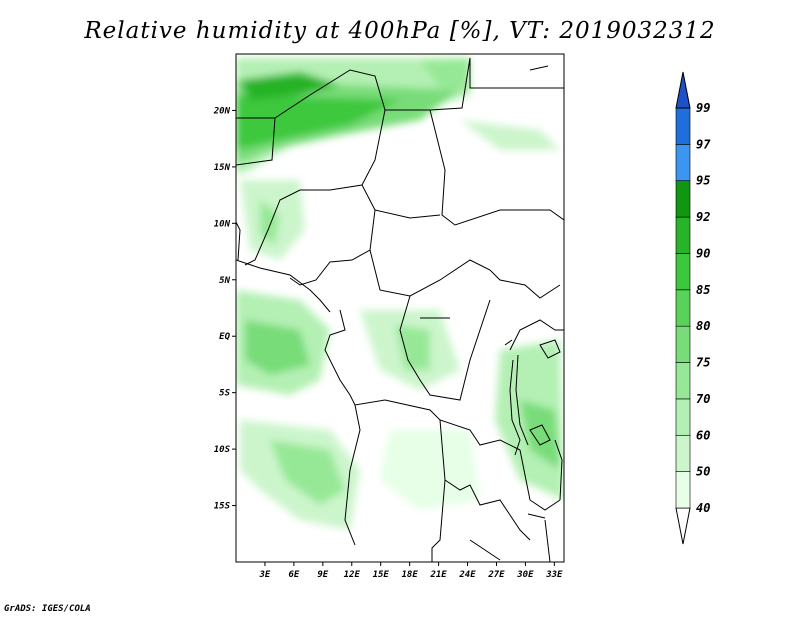 The height and width of the screenshot is (618, 800). I want to click on x-tick-label: 33E, so click(554, 575).